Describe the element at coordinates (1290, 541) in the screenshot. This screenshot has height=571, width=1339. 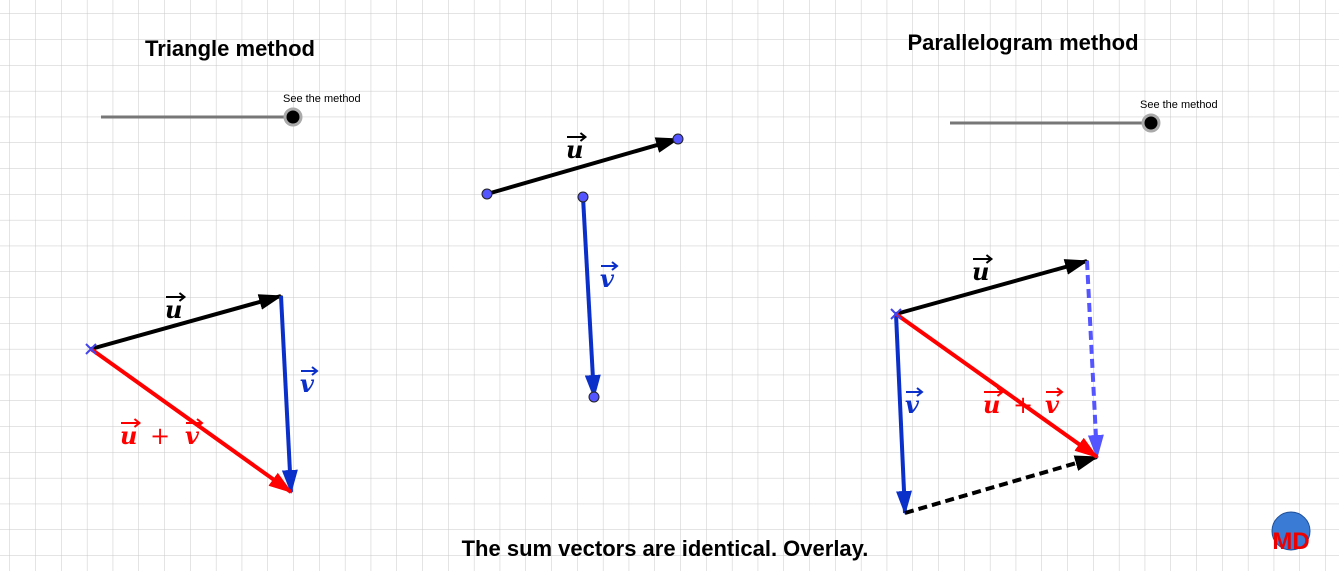
I see `logo-text: MD` at that location.